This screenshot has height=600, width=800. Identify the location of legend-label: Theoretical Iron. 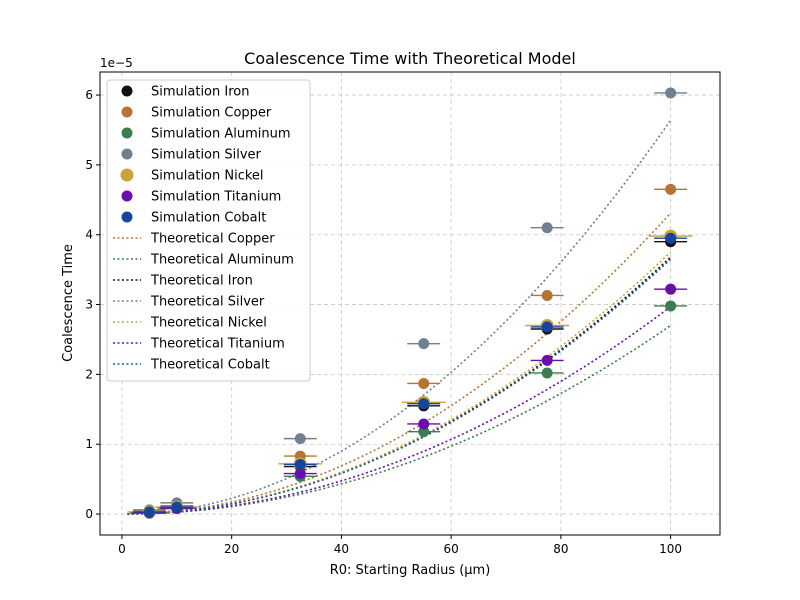
(201, 281).